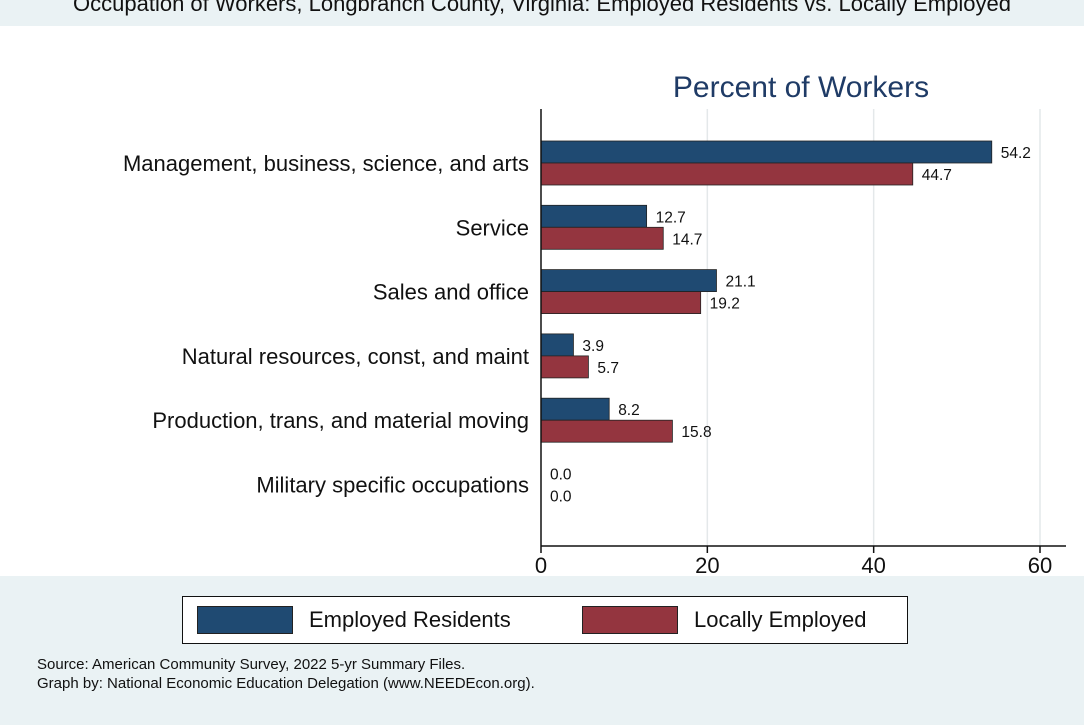  Describe the element at coordinates (245, 620) in the screenshot. I see `legend-swatch-employed-residents` at that location.